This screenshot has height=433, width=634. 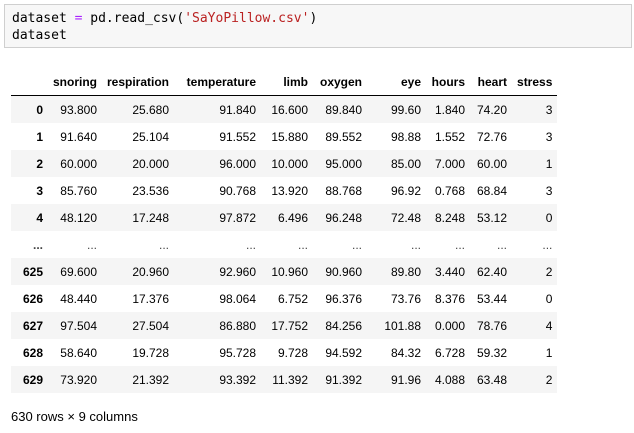 What do you see at coordinates (450, 271) in the screenshot?
I see `table-cell: 3.440` at bounding box center [450, 271].